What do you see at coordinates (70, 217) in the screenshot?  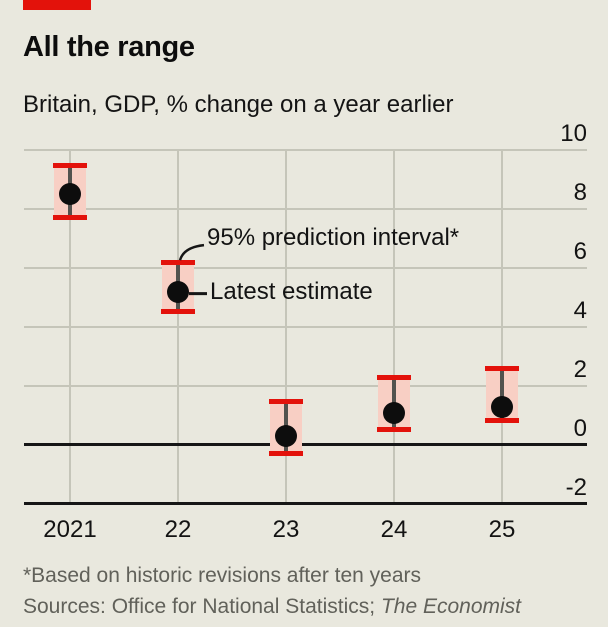 I see `cap-bottom-2021` at bounding box center [70, 217].